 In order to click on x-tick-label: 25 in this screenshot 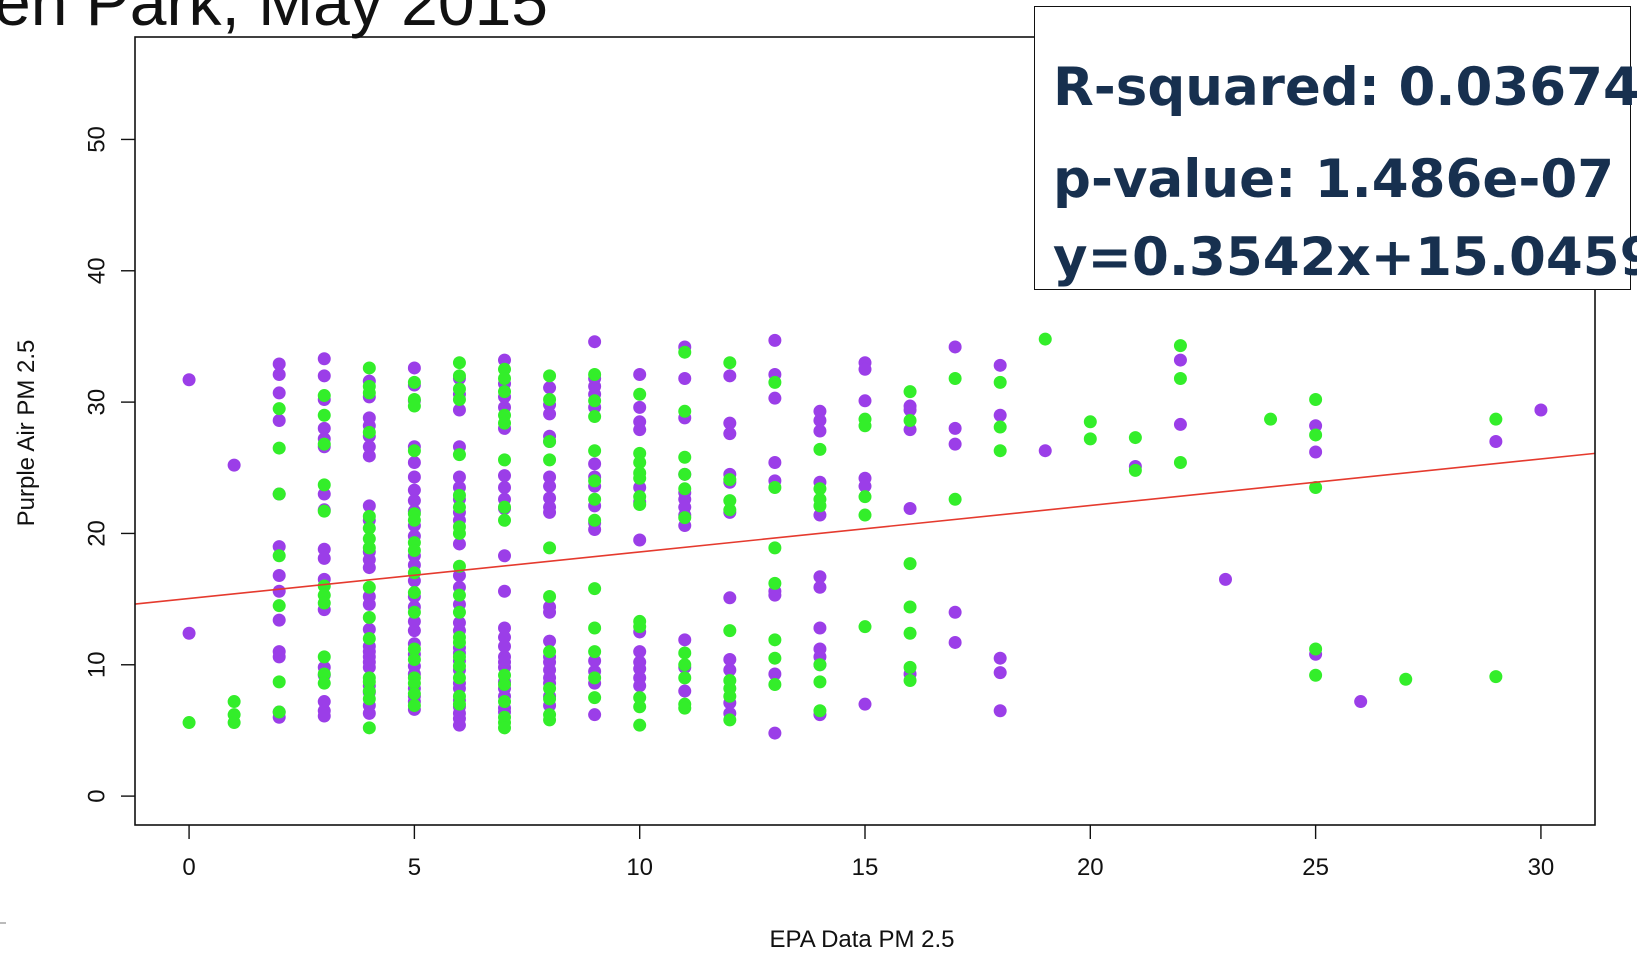, I will do `click(1315, 867)`.